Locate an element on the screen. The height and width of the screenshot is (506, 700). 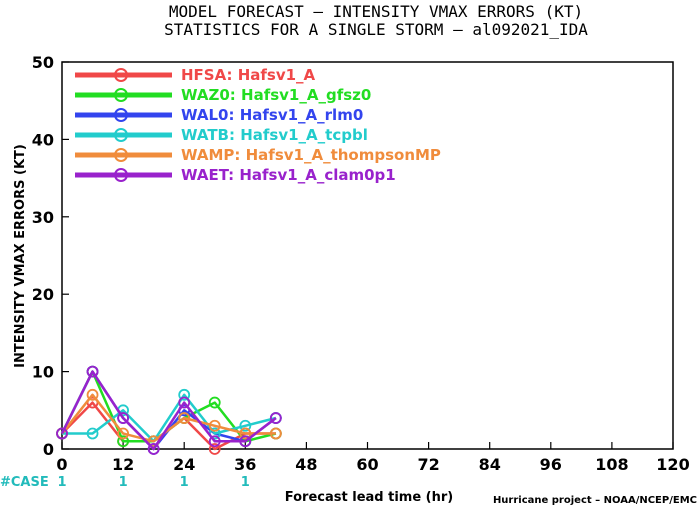
legend-item: WAMP: Hafsv1_A_thompsonMP is located at coordinates (258, 155).